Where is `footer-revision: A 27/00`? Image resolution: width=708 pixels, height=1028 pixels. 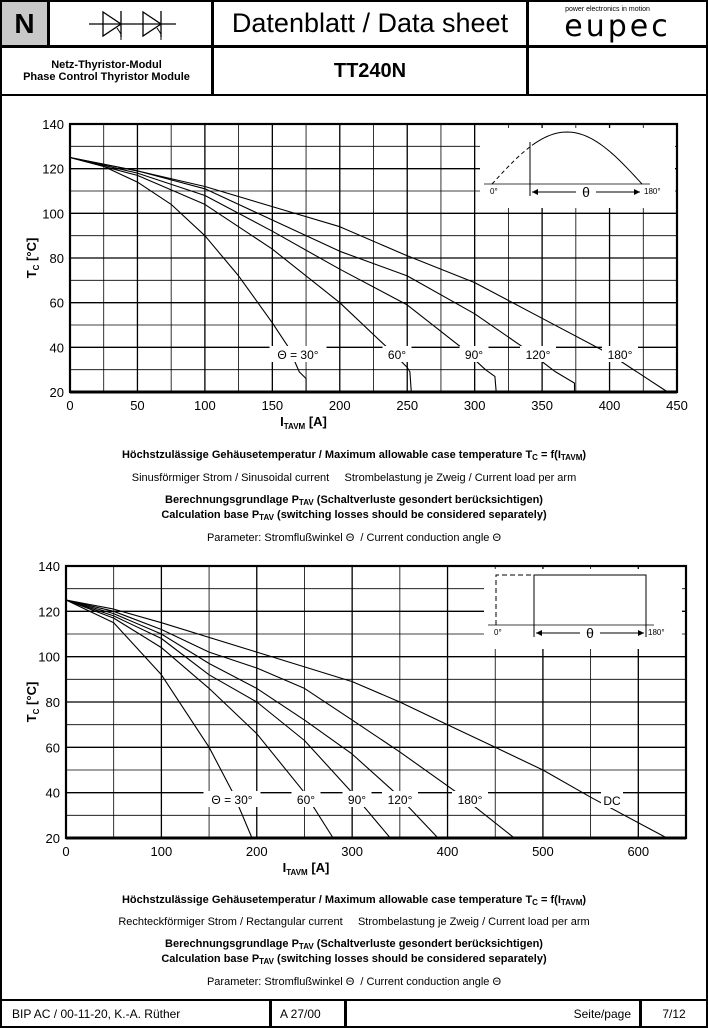 footer-revision: A 27/00 is located at coordinates (300, 1013).